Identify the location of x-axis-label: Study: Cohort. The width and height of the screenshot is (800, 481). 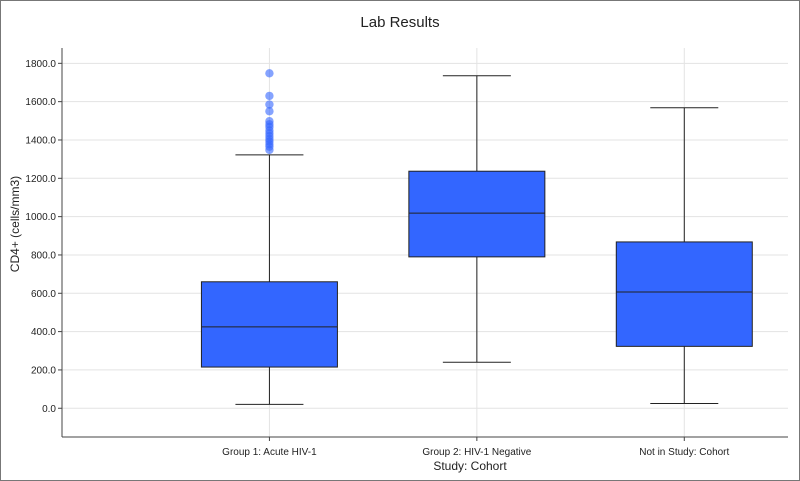
(470, 466).